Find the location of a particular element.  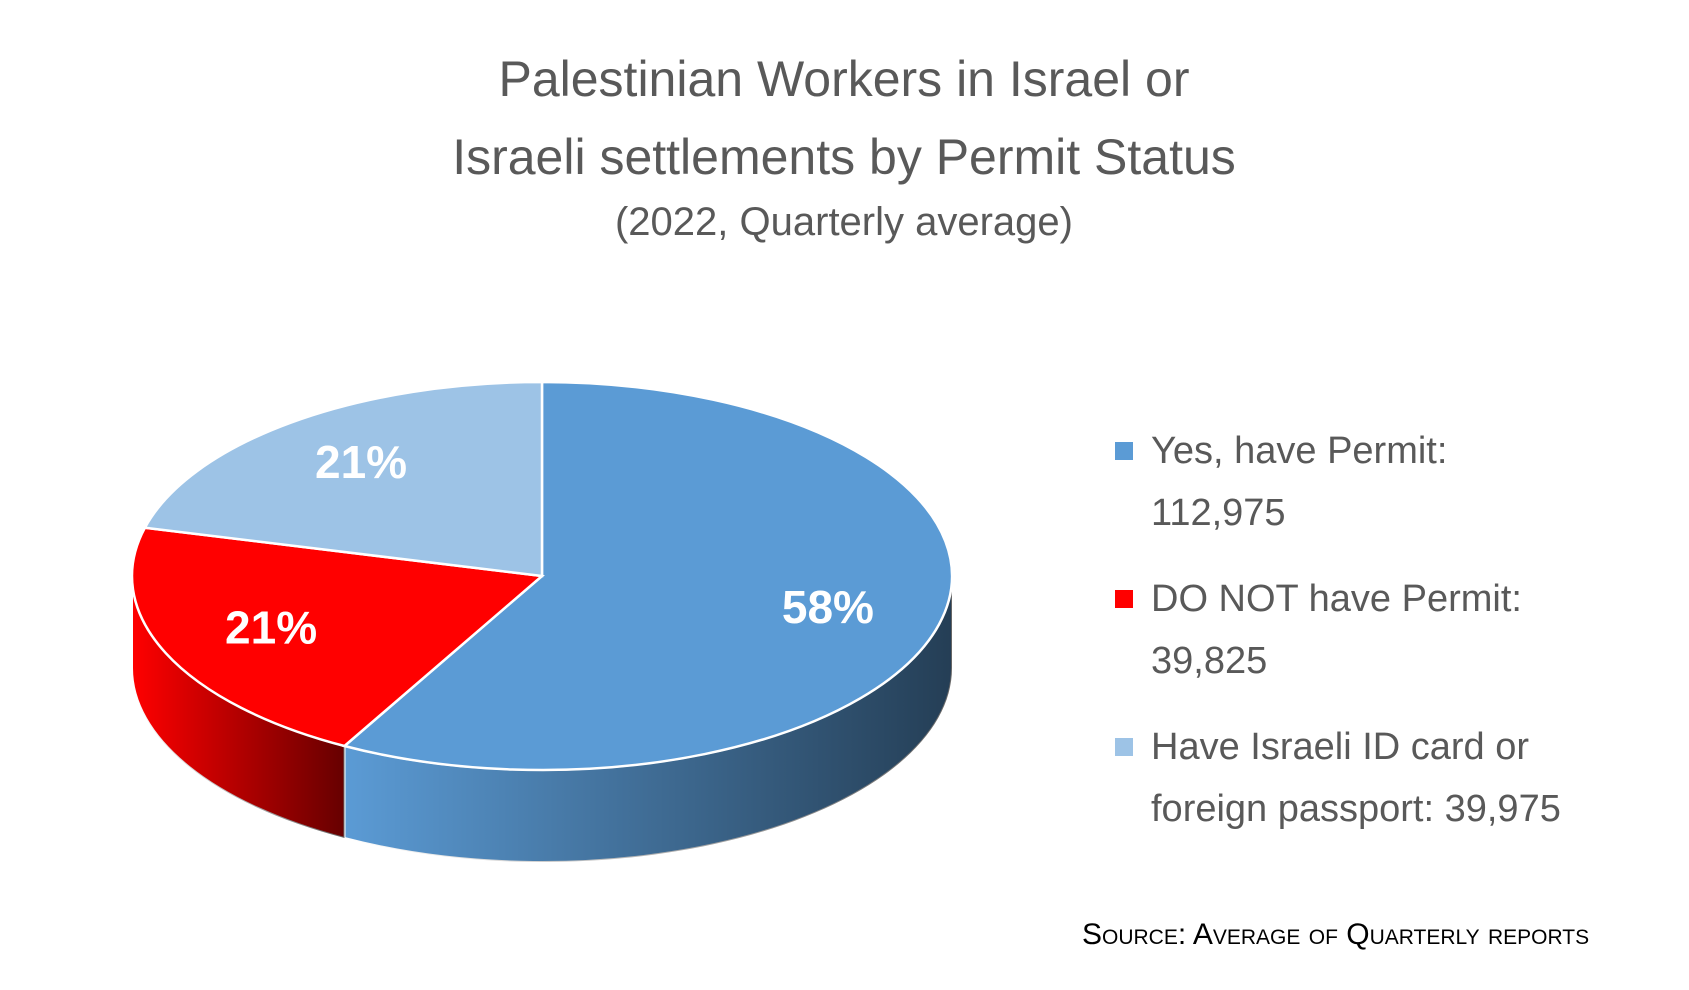

legend-entry: Yes, have Permit: 112,975 is located at coordinates (1338, 482).